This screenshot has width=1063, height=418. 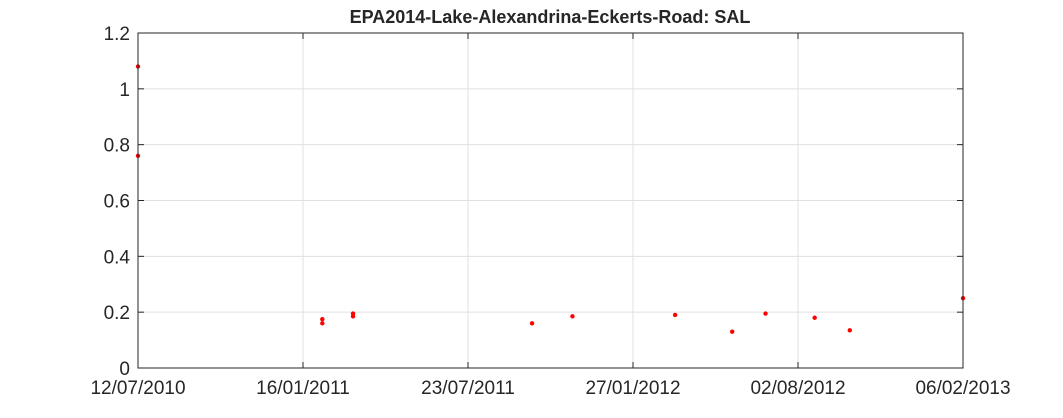 What do you see at coordinates (117, 313) in the screenshot?
I see `y-tick-label: 0.2` at bounding box center [117, 313].